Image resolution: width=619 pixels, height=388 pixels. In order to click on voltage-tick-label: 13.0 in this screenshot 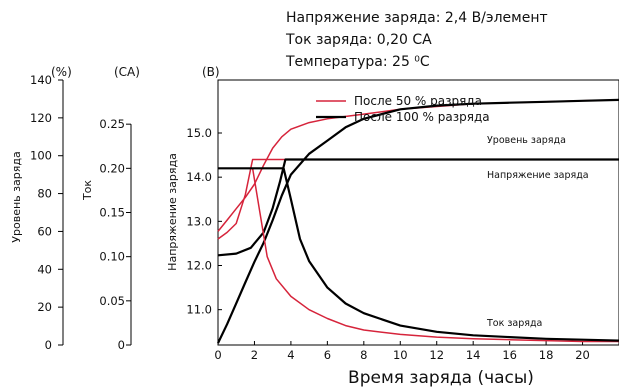, I will do `click(199, 221)`.